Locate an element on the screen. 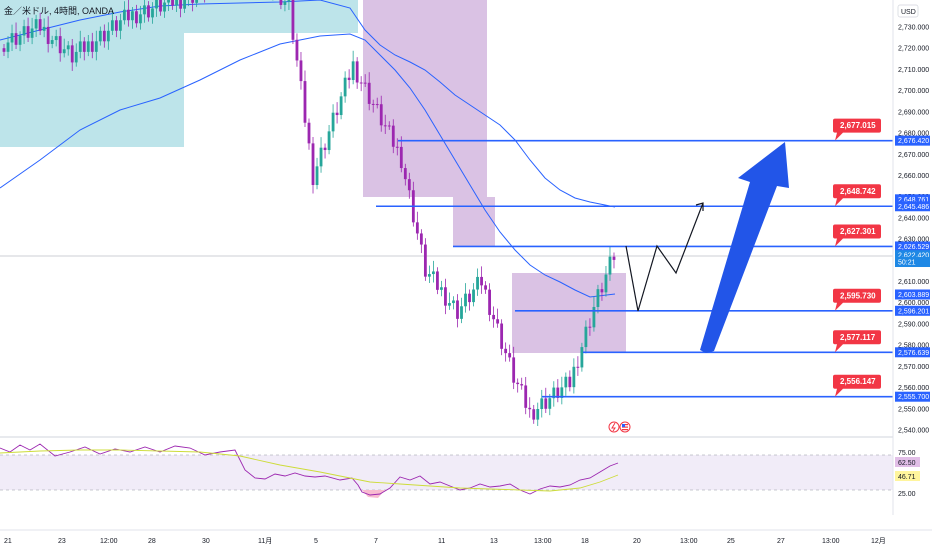 The height and width of the screenshot is (550, 932). price-tag: 2,648.761 is located at coordinates (913, 200).